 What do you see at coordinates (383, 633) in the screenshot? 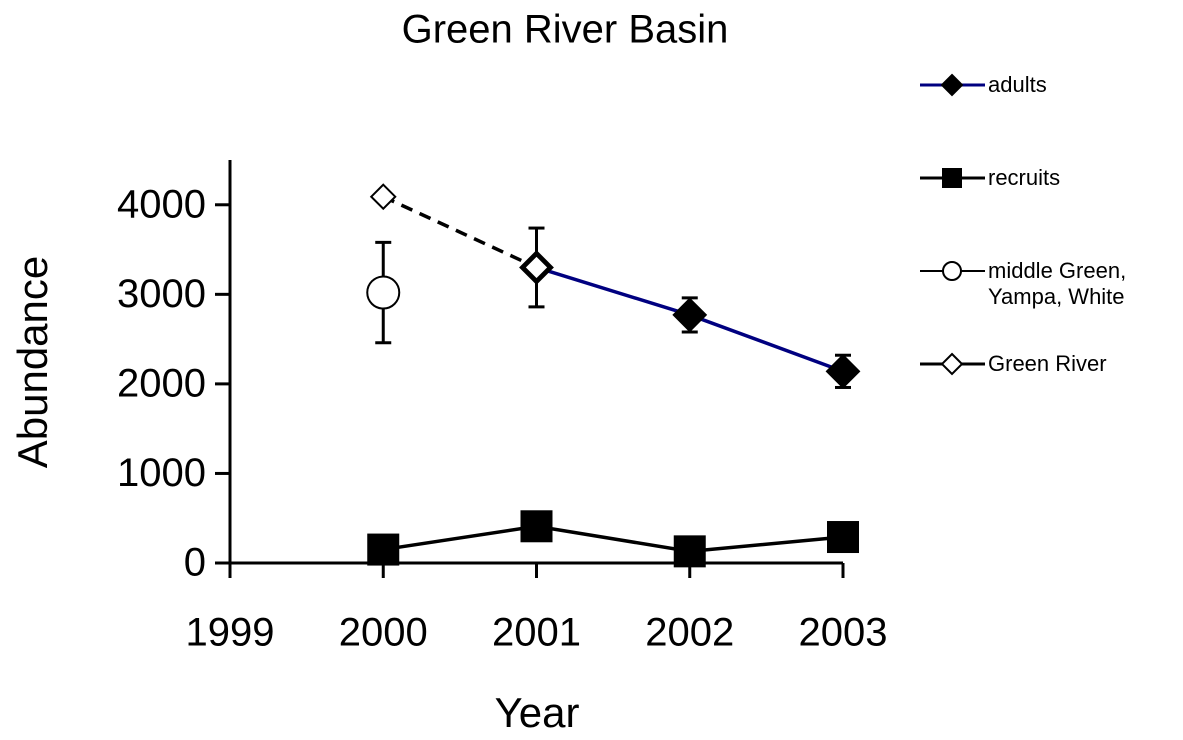
I see `x-tick-label: 2000` at bounding box center [383, 633].